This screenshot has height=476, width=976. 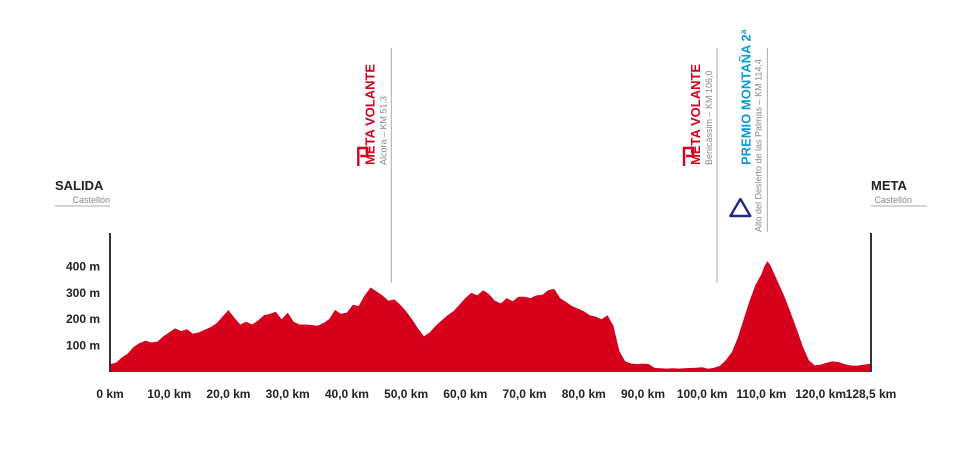 What do you see at coordinates (288, 394) in the screenshot?
I see `x-tick-label: 30,0 km` at bounding box center [288, 394].